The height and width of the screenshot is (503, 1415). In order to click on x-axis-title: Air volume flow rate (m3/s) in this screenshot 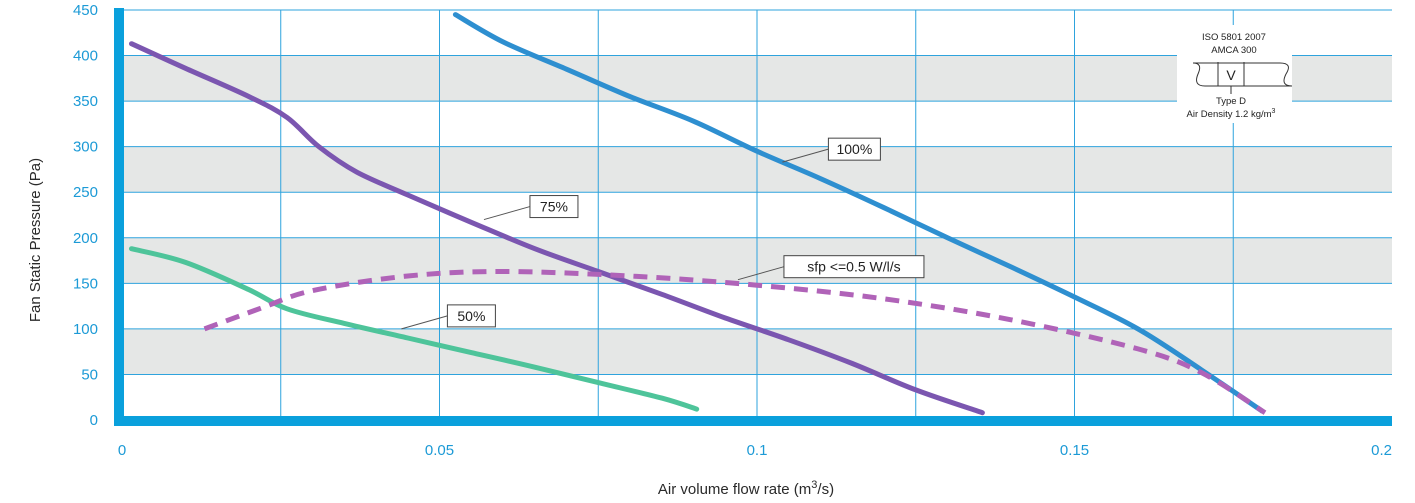, I will do `click(746, 488)`.